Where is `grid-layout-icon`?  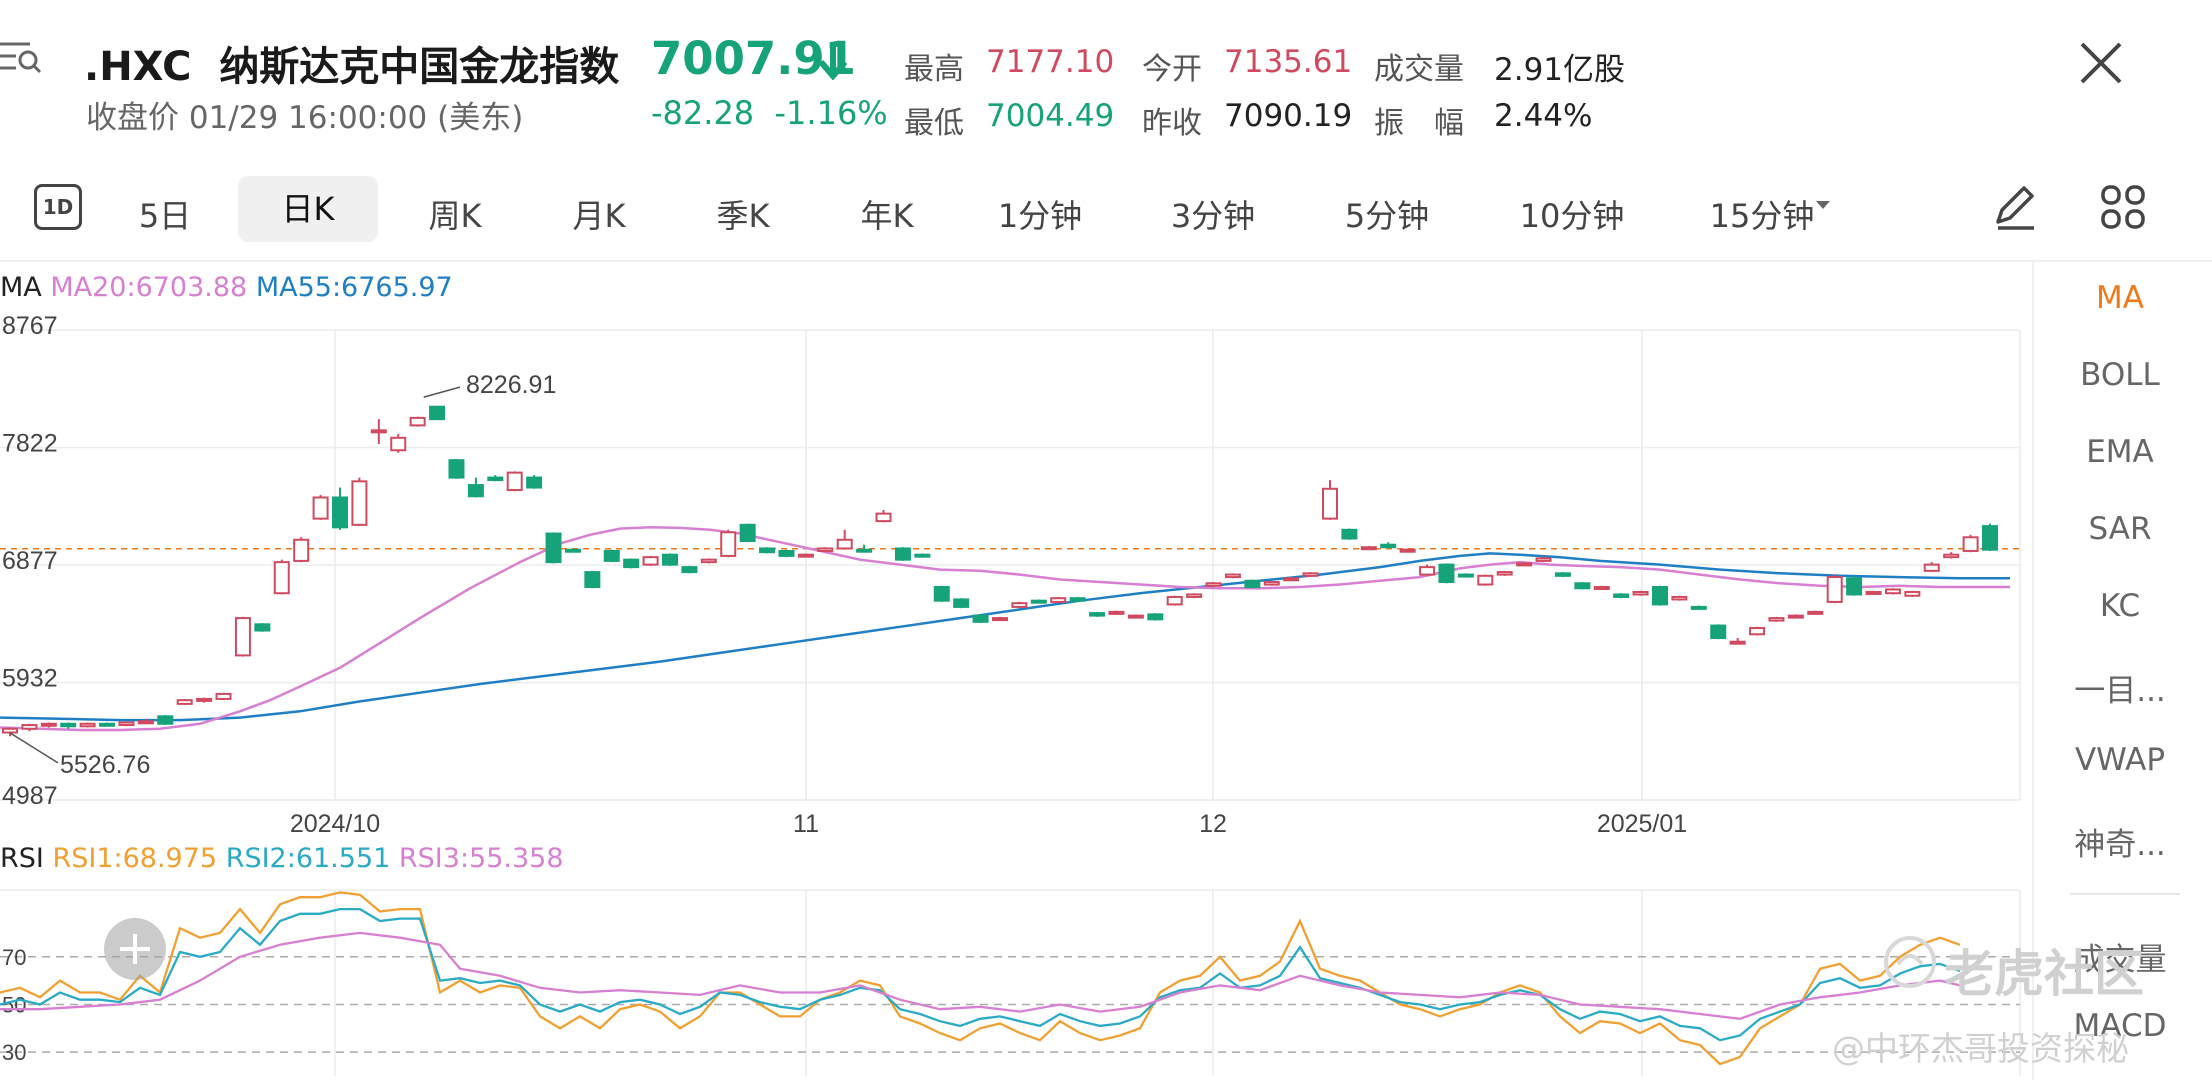
grid-layout-icon is located at coordinates (2123, 207).